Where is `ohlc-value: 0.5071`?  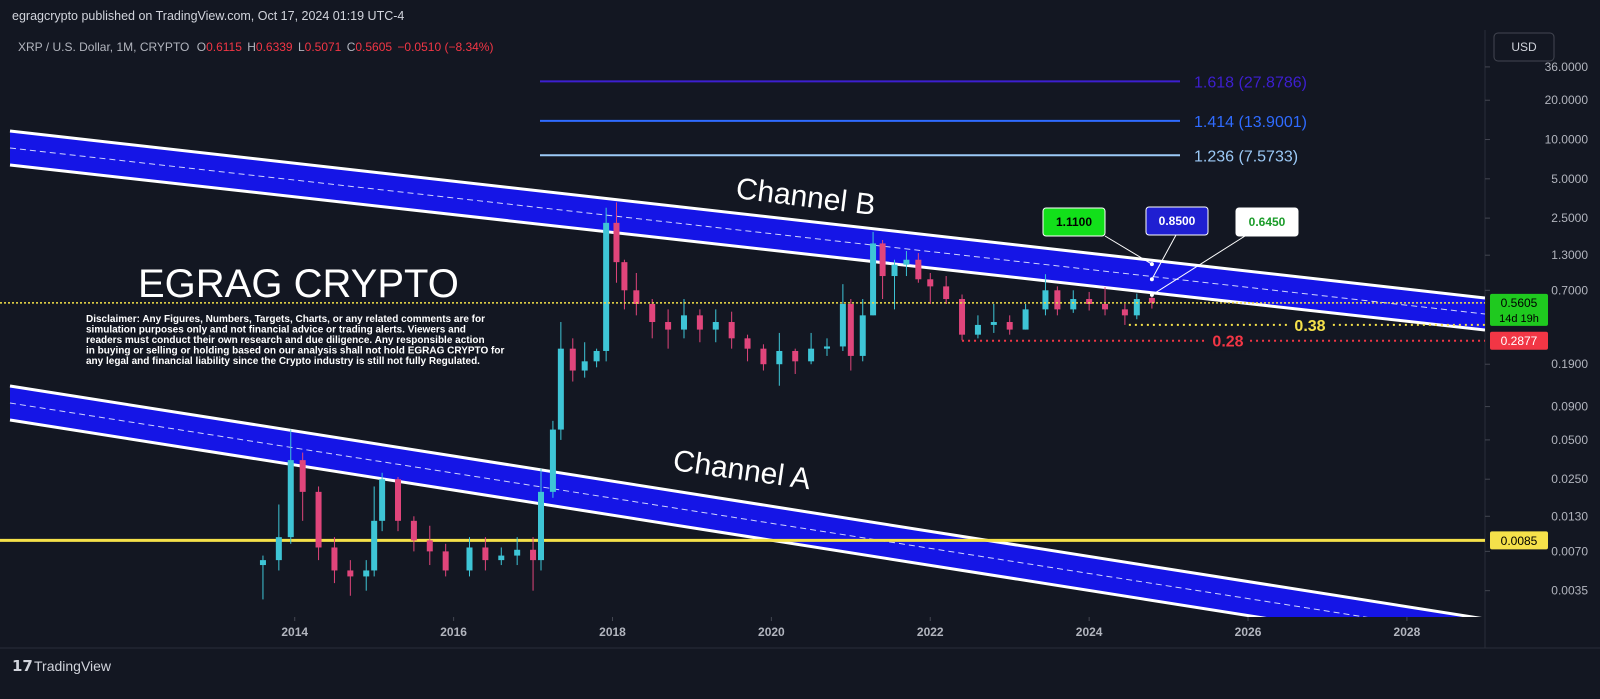 ohlc-value: 0.5071 is located at coordinates (323, 47).